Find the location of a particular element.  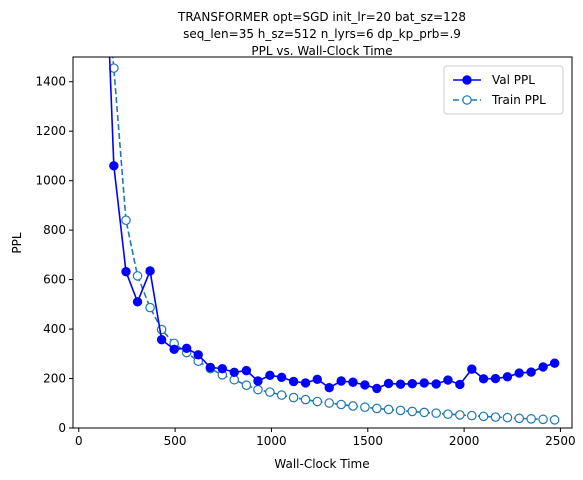

x-axis-label: Wall-Clock Time is located at coordinates (321, 464).